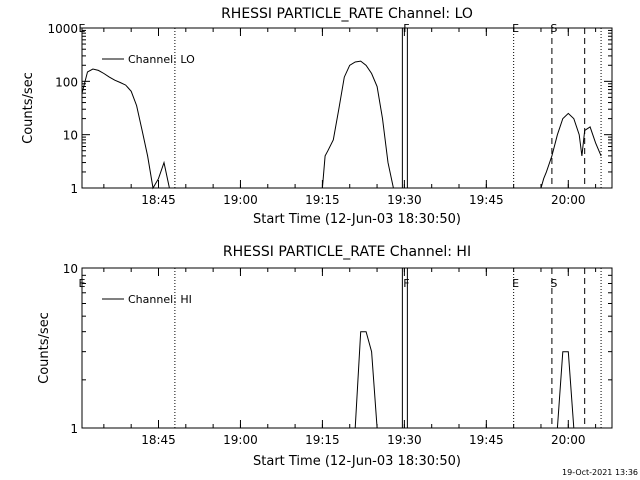 This screenshot has width=640, height=480. Describe the element at coordinates (62, 29) in the screenshot. I see `y-tick-label: 1000` at that location.